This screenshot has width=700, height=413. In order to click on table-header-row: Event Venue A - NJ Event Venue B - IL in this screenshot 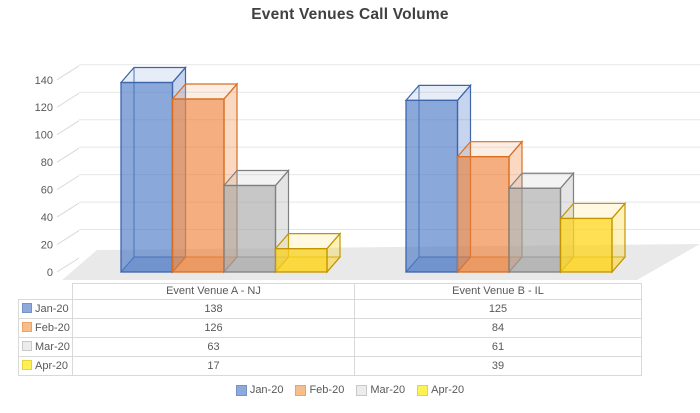, I will do `click(330, 291)`.